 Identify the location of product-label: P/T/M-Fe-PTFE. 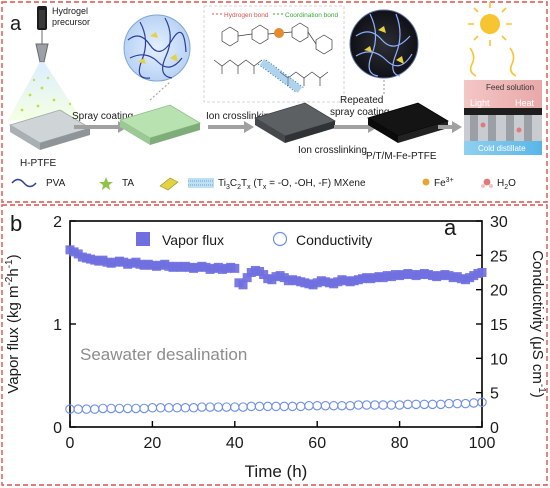
(401, 156).